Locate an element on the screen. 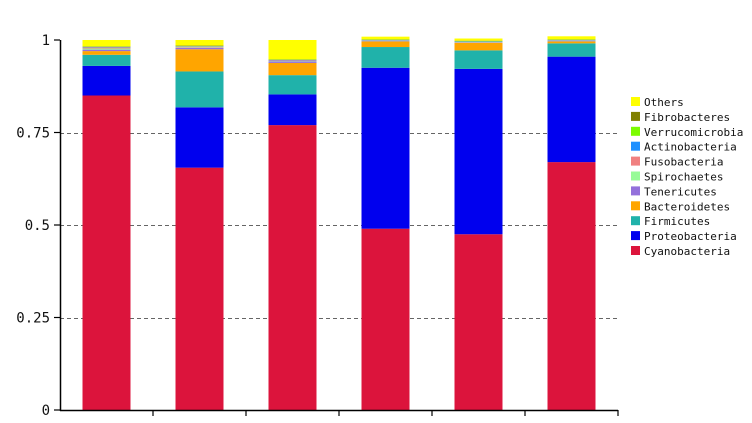 Image resolution: width=752 pixels, height=423 pixels. legend-label: Fibrobacteres is located at coordinates (687, 117).